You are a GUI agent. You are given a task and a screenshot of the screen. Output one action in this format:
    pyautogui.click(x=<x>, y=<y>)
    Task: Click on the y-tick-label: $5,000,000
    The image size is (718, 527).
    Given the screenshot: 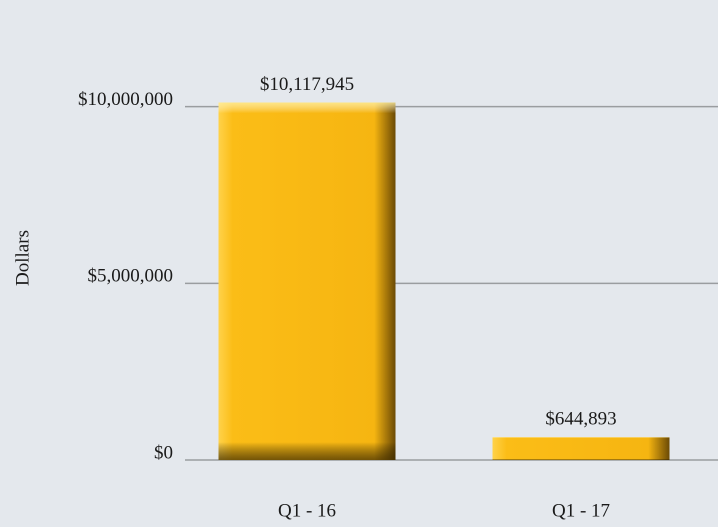 What is the action you would take?
    pyautogui.click(x=131, y=276)
    